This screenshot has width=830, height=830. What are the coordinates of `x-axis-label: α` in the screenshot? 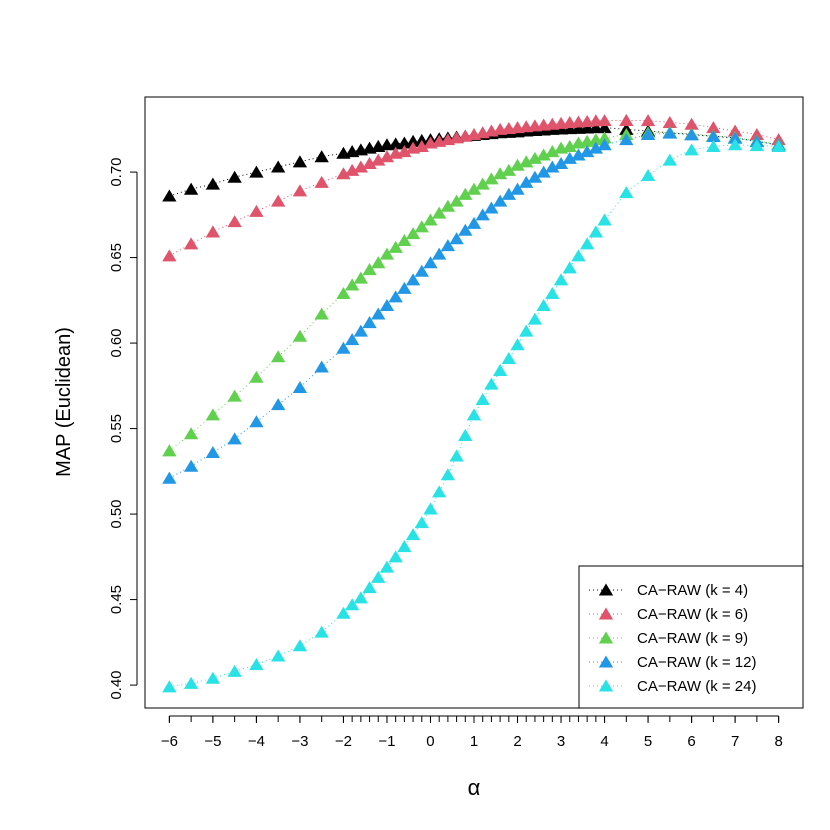 It's located at (474, 787).